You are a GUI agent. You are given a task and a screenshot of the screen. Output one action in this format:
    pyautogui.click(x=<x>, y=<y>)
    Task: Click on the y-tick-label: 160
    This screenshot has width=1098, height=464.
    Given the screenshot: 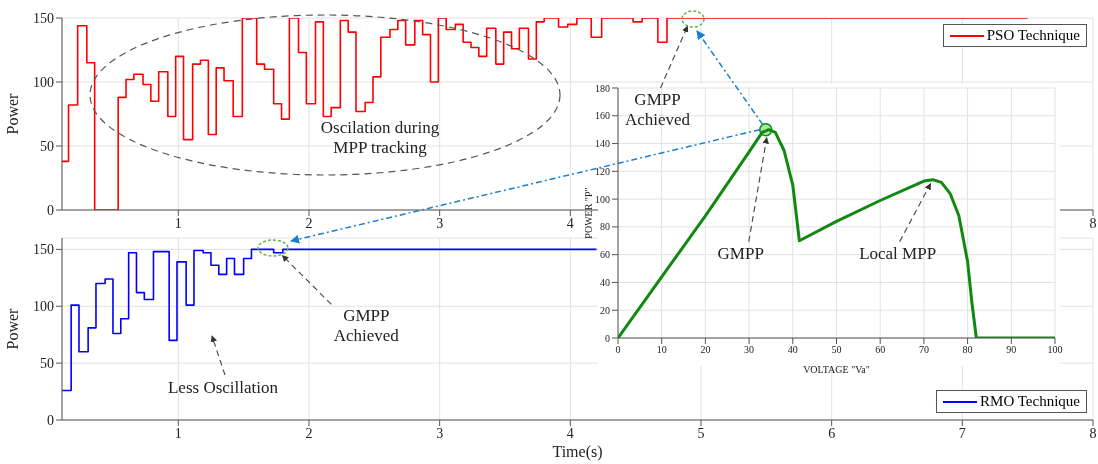 What is the action you would take?
    pyautogui.click(x=602, y=116)
    